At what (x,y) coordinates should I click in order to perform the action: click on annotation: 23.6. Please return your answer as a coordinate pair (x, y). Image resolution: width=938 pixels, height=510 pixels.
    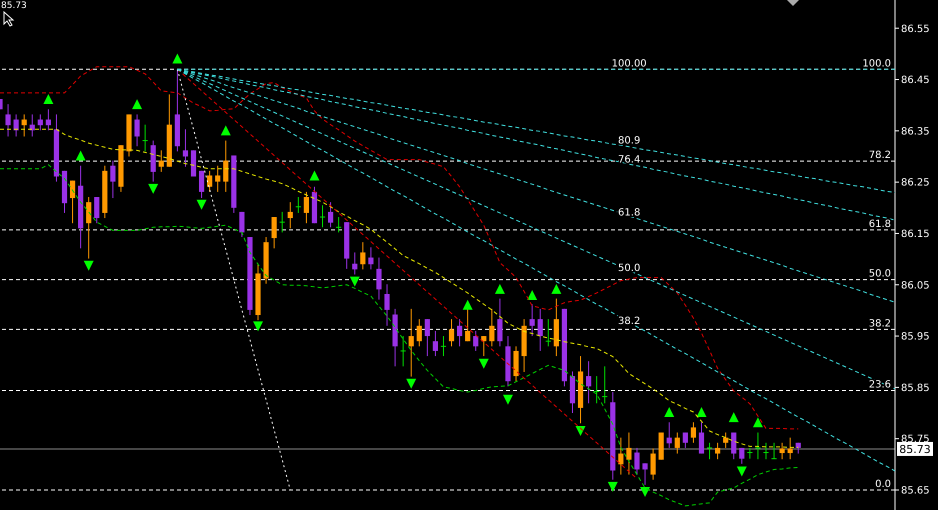
    Looking at the image, I should click on (879, 384).